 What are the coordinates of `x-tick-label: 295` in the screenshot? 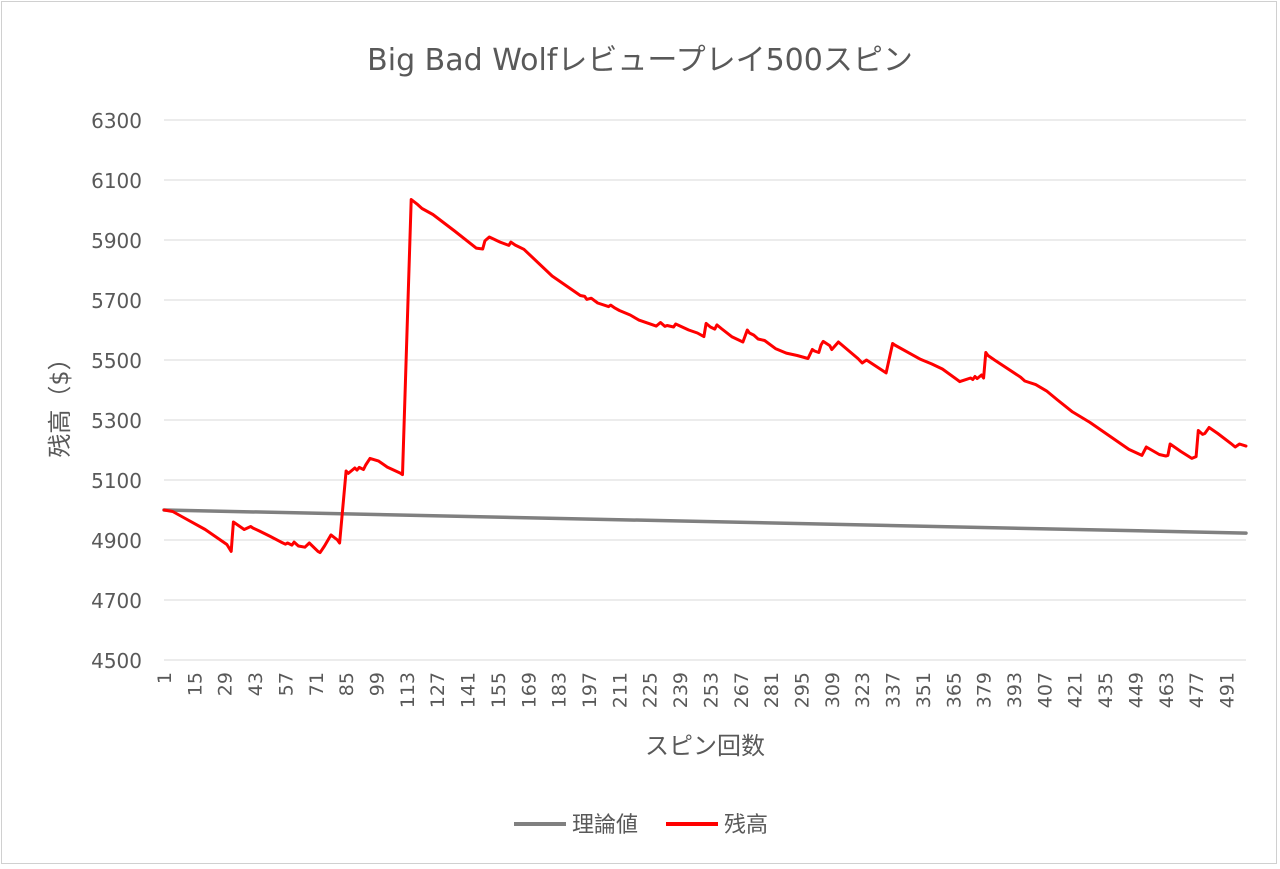 It's located at (802, 690).